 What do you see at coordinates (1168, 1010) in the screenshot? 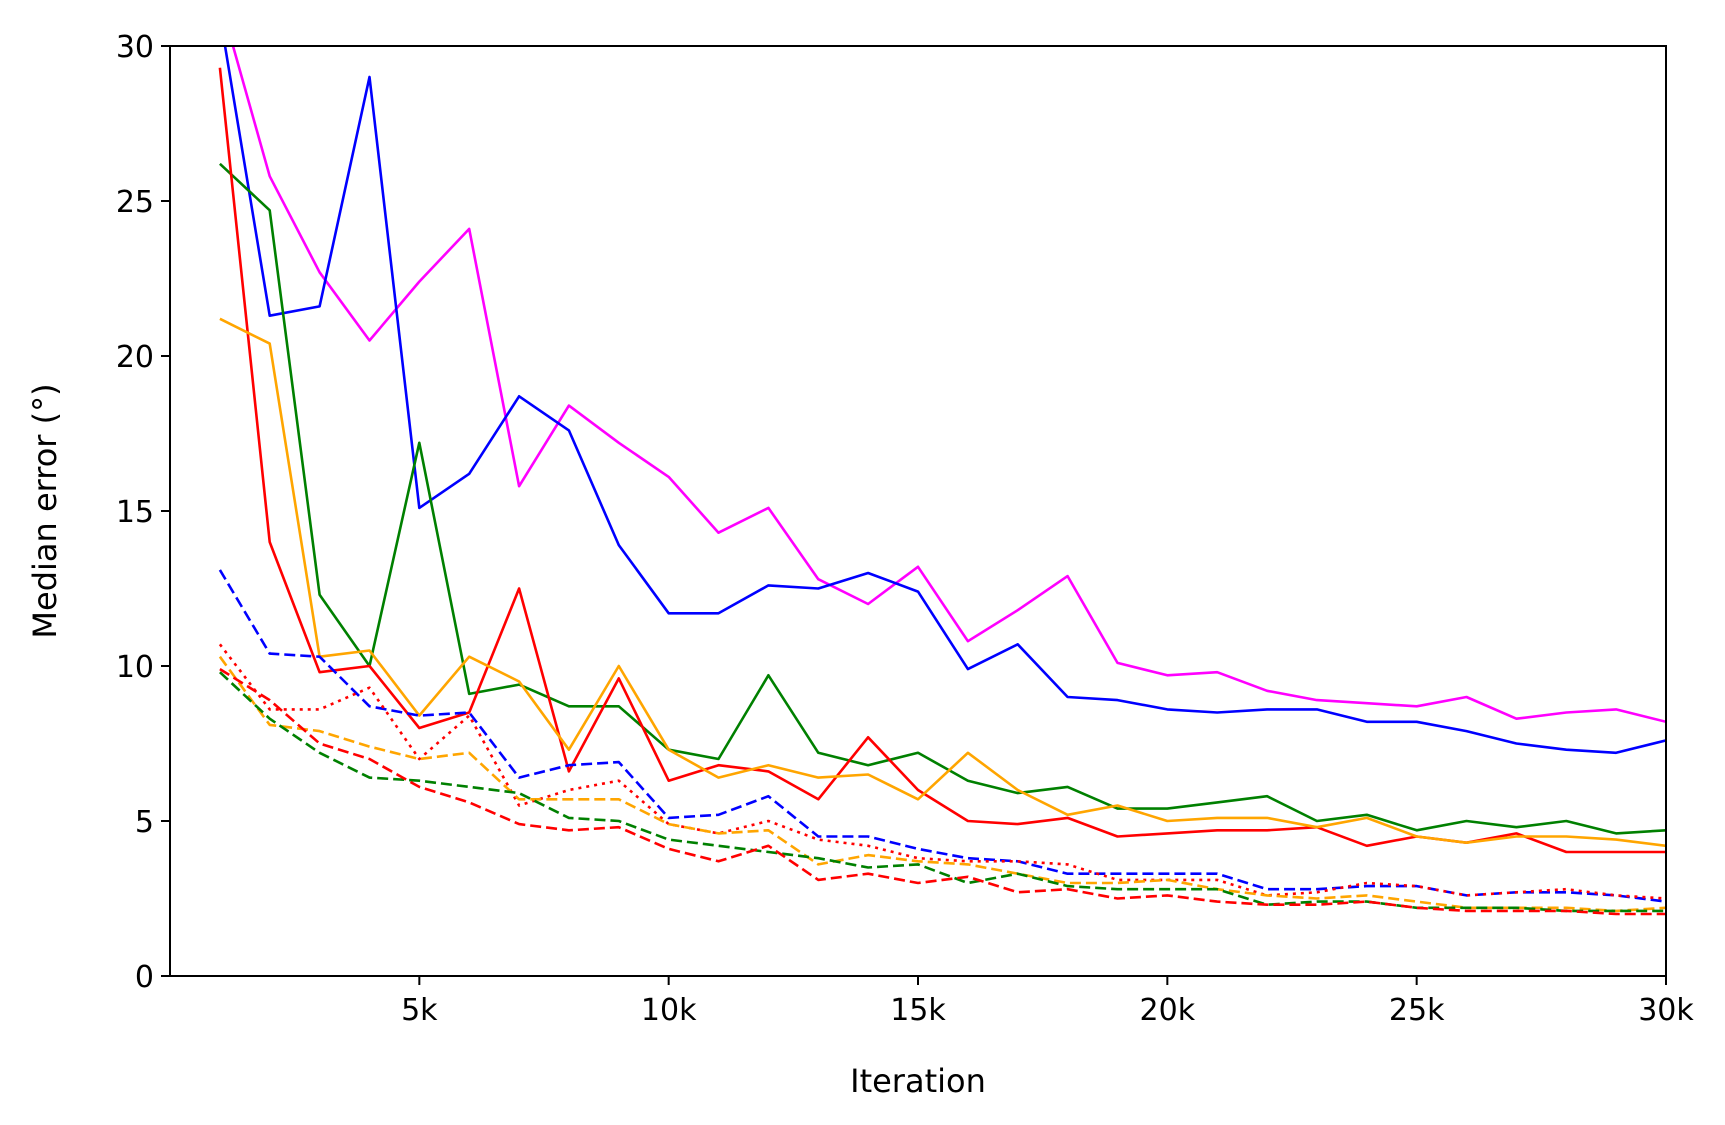
I see `x-tick-label: 20k` at bounding box center [1168, 1010].